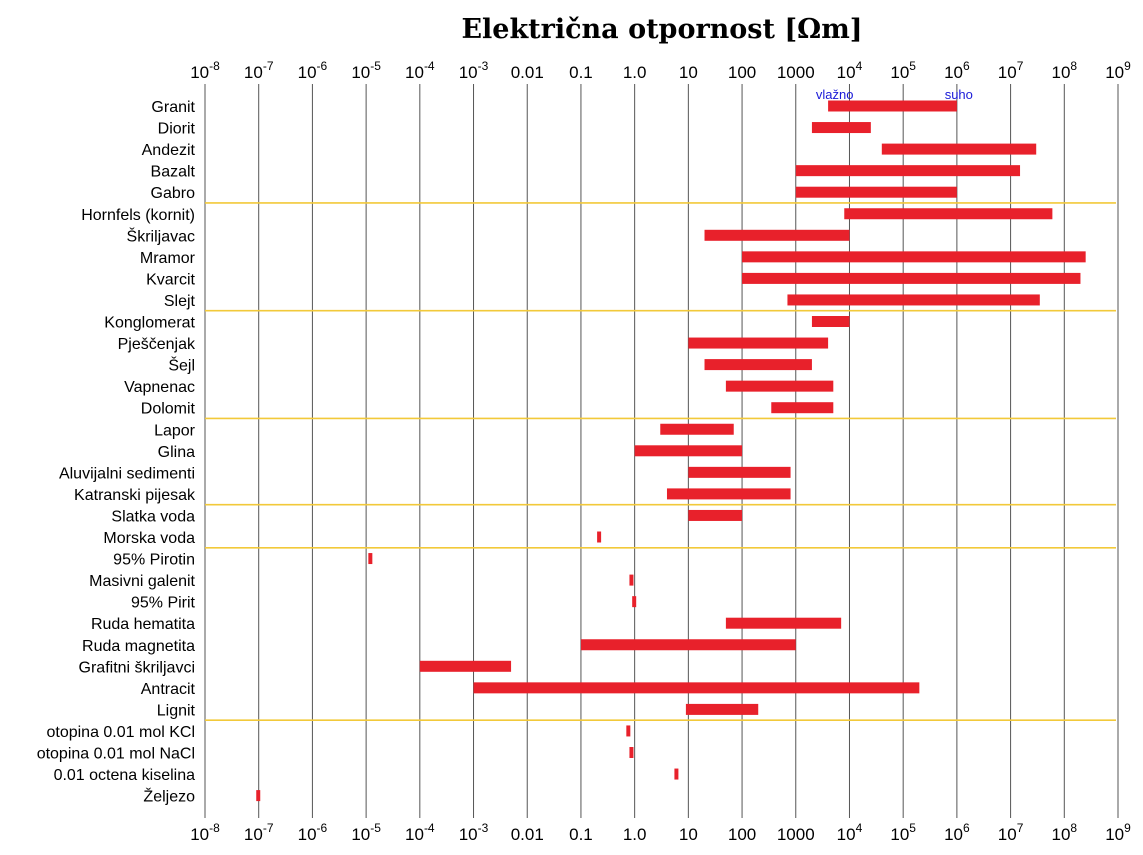  I want to click on row-label: Glina, so click(176, 452).